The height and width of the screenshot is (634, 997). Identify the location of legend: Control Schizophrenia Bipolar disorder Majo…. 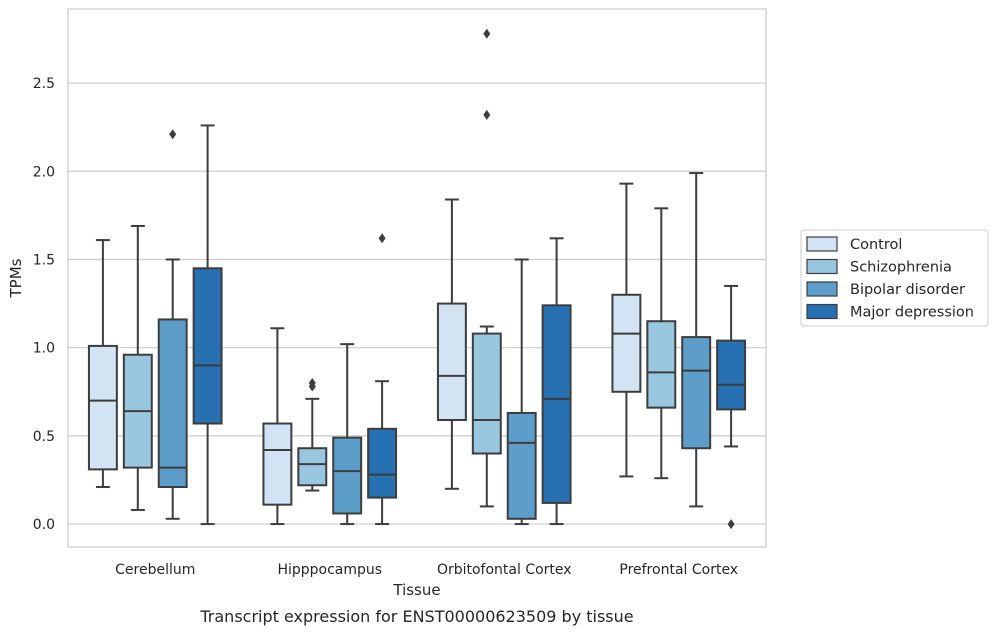
(894, 278).